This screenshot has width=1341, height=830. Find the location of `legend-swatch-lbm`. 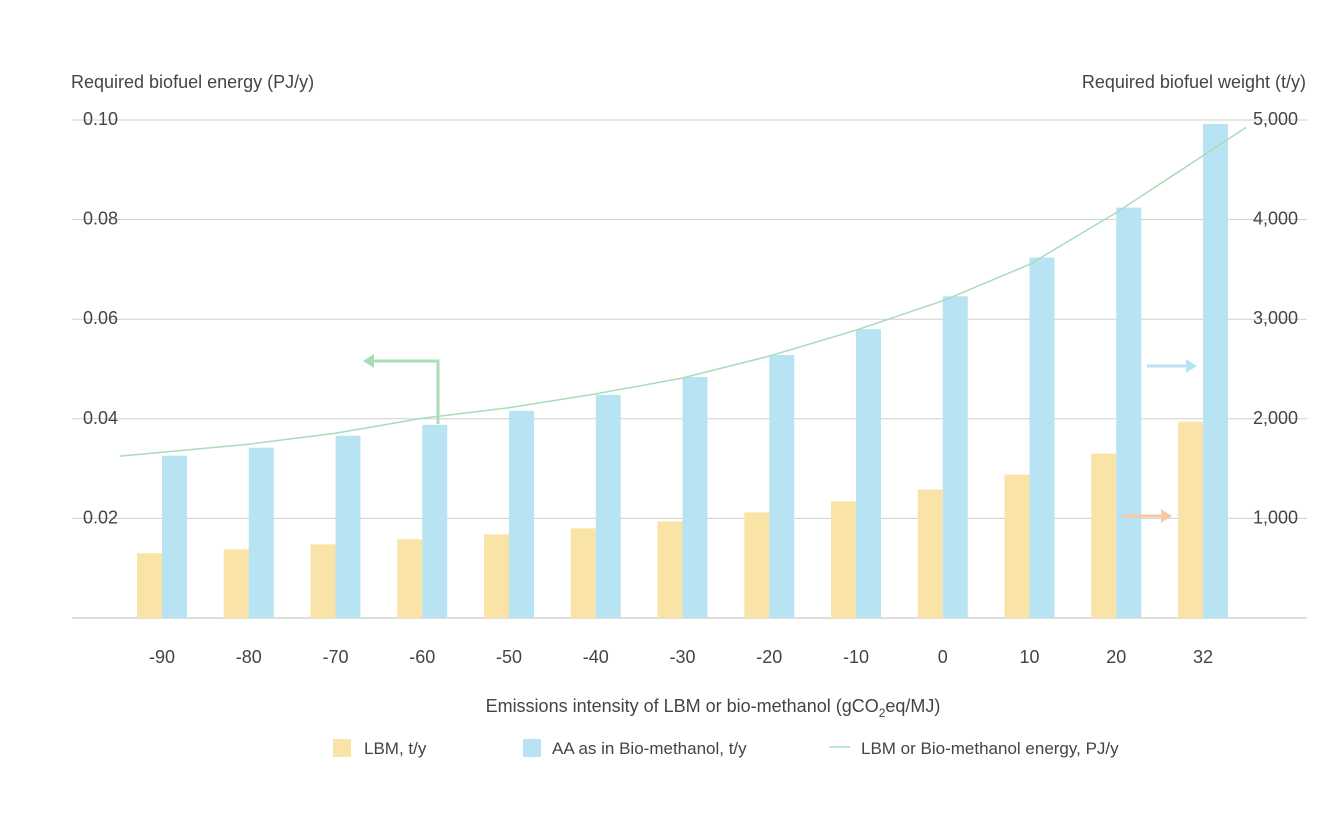

legend-swatch-lbm is located at coordinates (342, 748).